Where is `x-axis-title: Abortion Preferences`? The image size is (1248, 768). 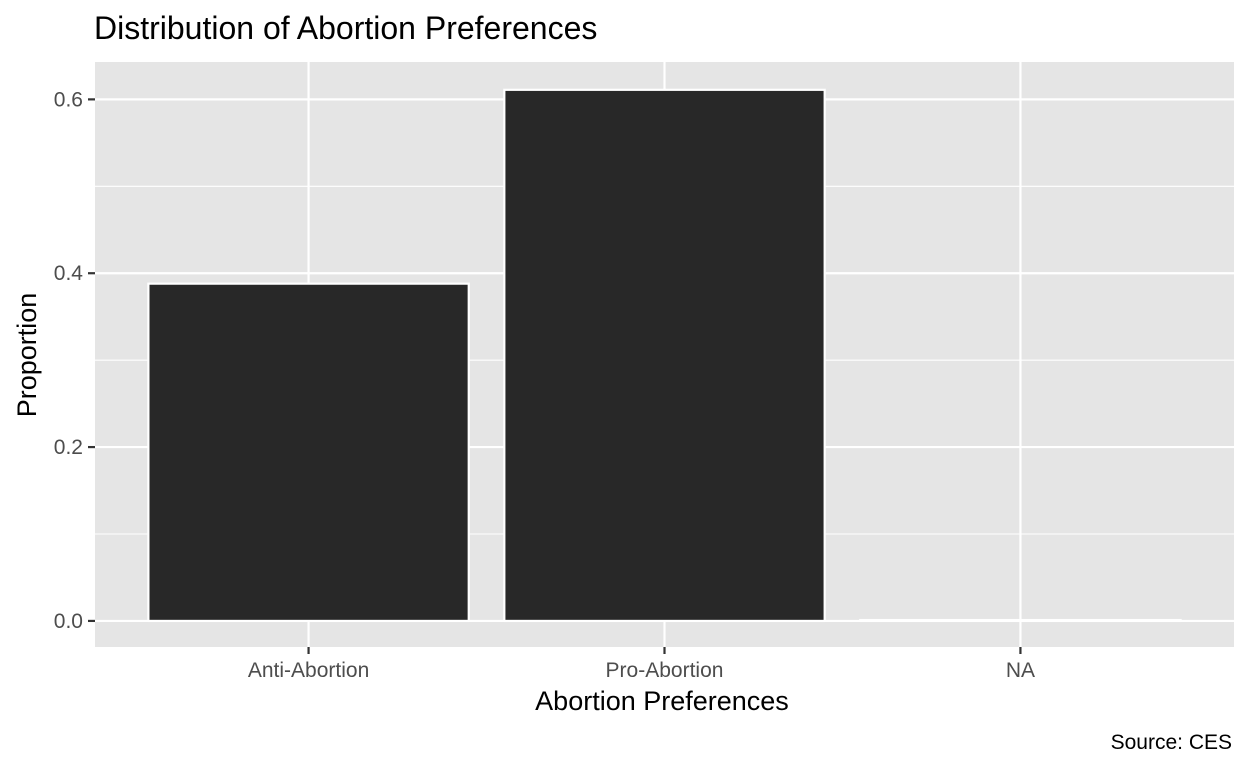
x-axis-title: Abortion Preferences is located at coordinates (662, 701).